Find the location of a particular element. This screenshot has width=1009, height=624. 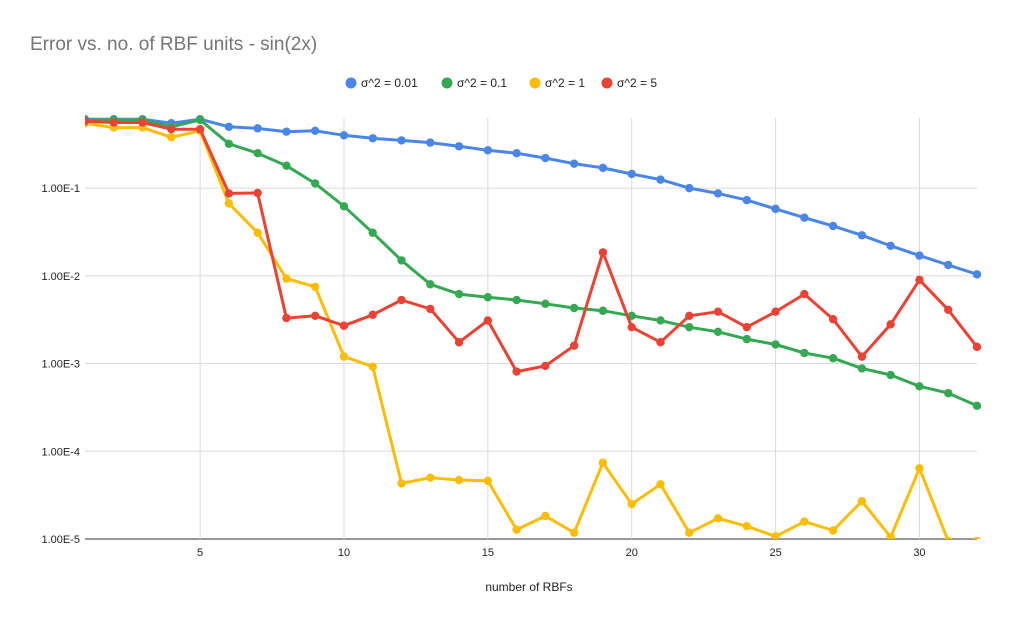

legend-item-2: σ^2 = 0.1 is located at coordinates (474, 83).